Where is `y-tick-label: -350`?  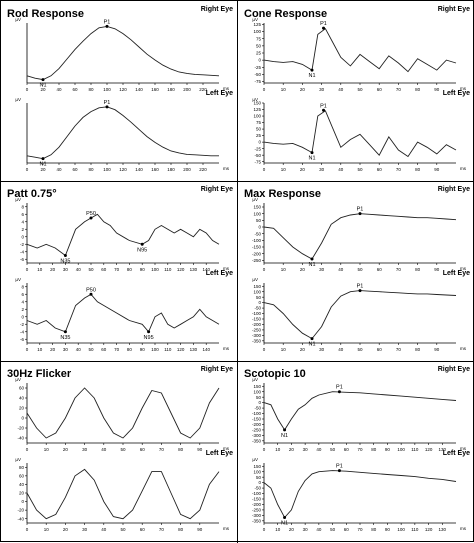 y-tick-label: -350 is located at coordinates (257, 440).